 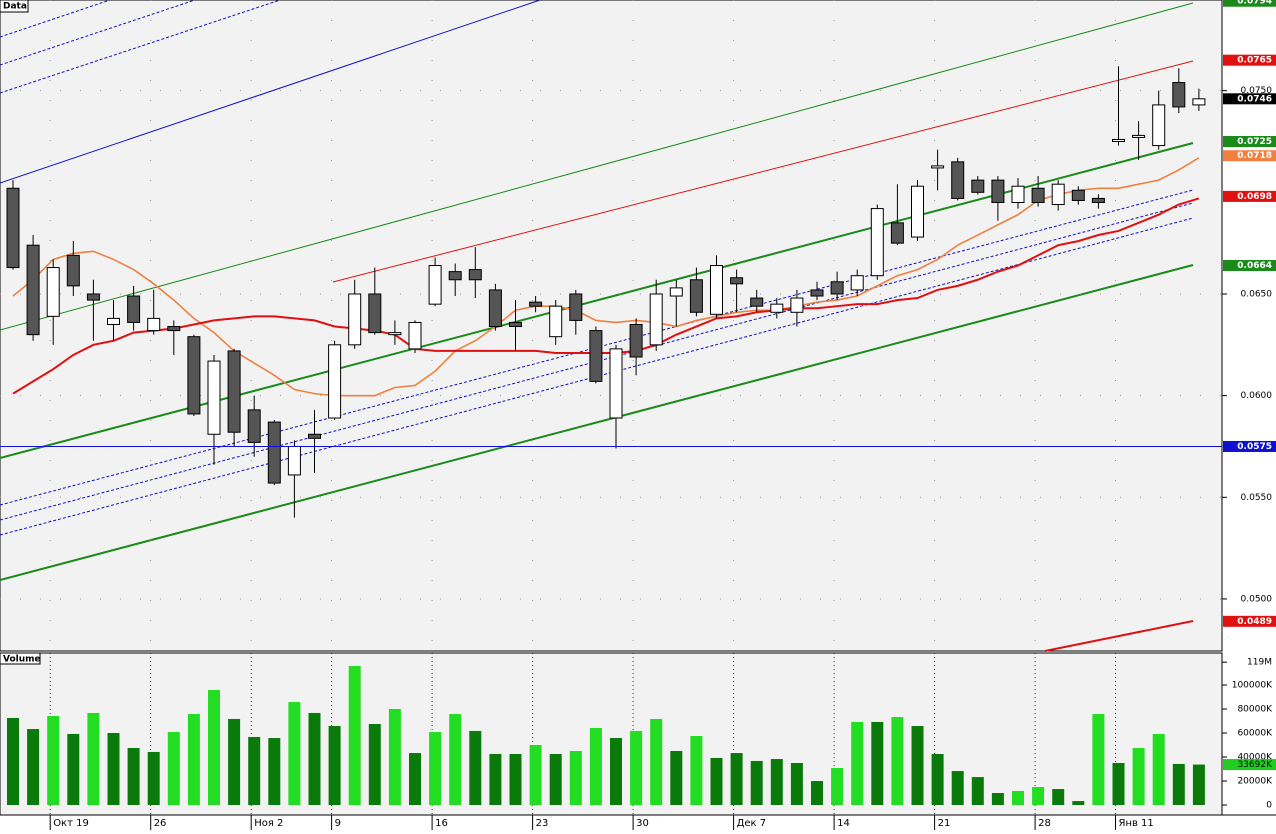 I want to click on y-tick-label: 40000K, so click(x=1255, y=758).